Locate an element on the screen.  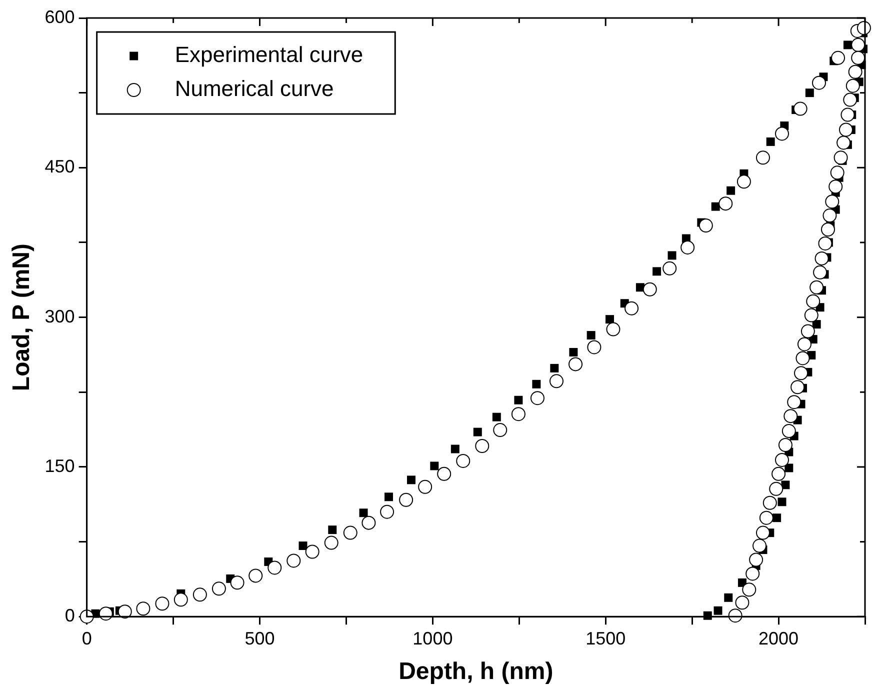
x-tick-label: 1000 is located at coordinates (432, 638).